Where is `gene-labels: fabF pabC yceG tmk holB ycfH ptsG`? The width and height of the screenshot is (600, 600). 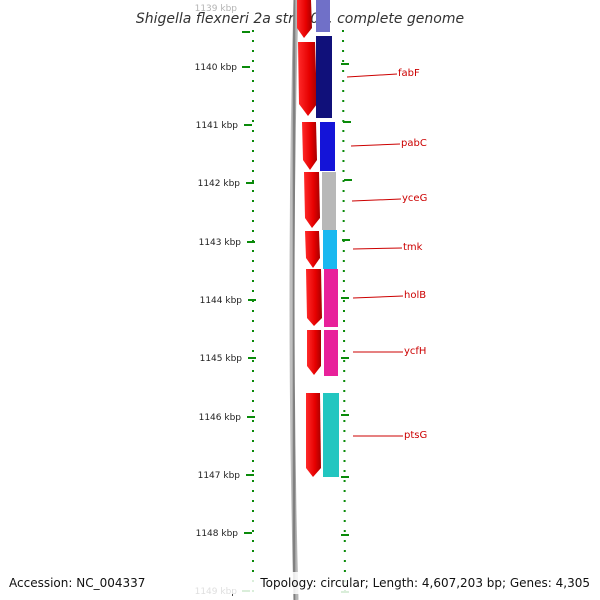
gene-labels: fabF pabC yceG tmk holB ycfH ptsG is located at coordinates (386, 254).